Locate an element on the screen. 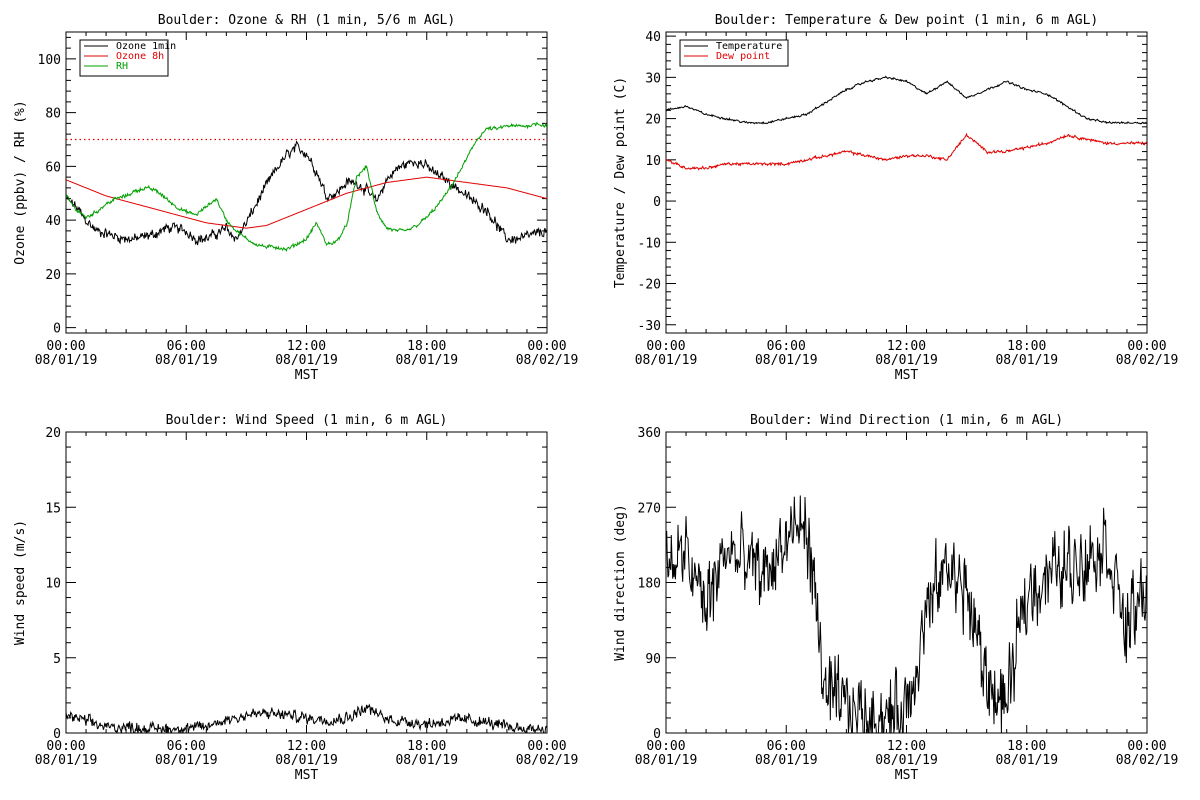  y-axis-label: Ozone (ppbv) / RH (%) is located at coordinates (20, 182).